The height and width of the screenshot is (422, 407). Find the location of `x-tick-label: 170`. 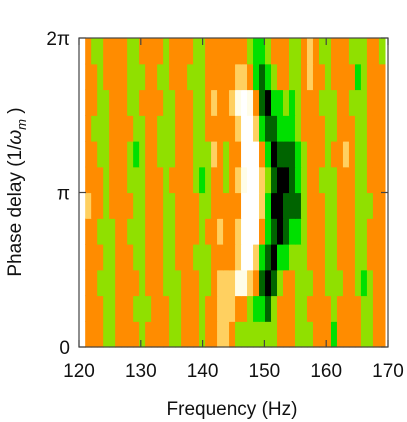

x-tick-label: 170 is located at coordinates (388, 371).